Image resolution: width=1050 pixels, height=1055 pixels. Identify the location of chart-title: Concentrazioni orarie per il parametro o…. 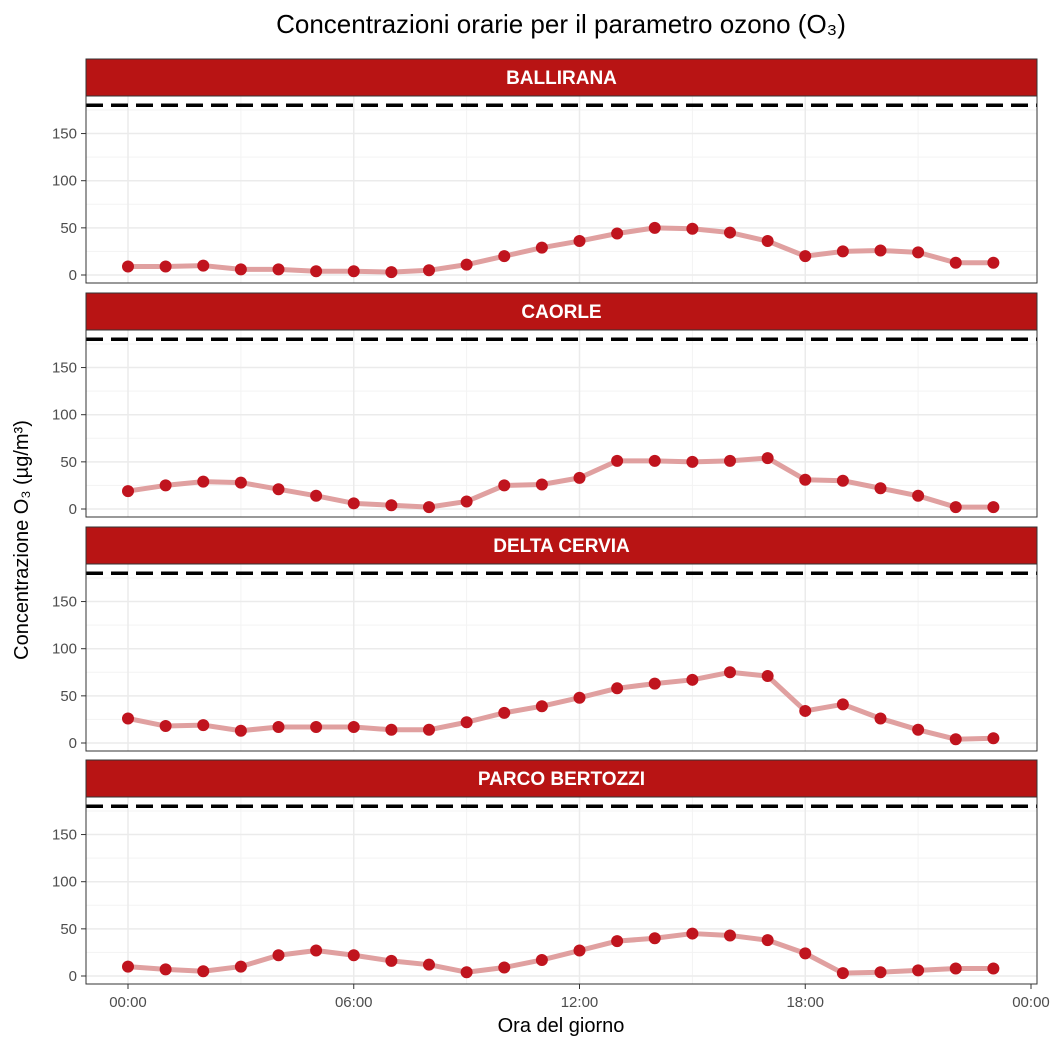
(561, 24).